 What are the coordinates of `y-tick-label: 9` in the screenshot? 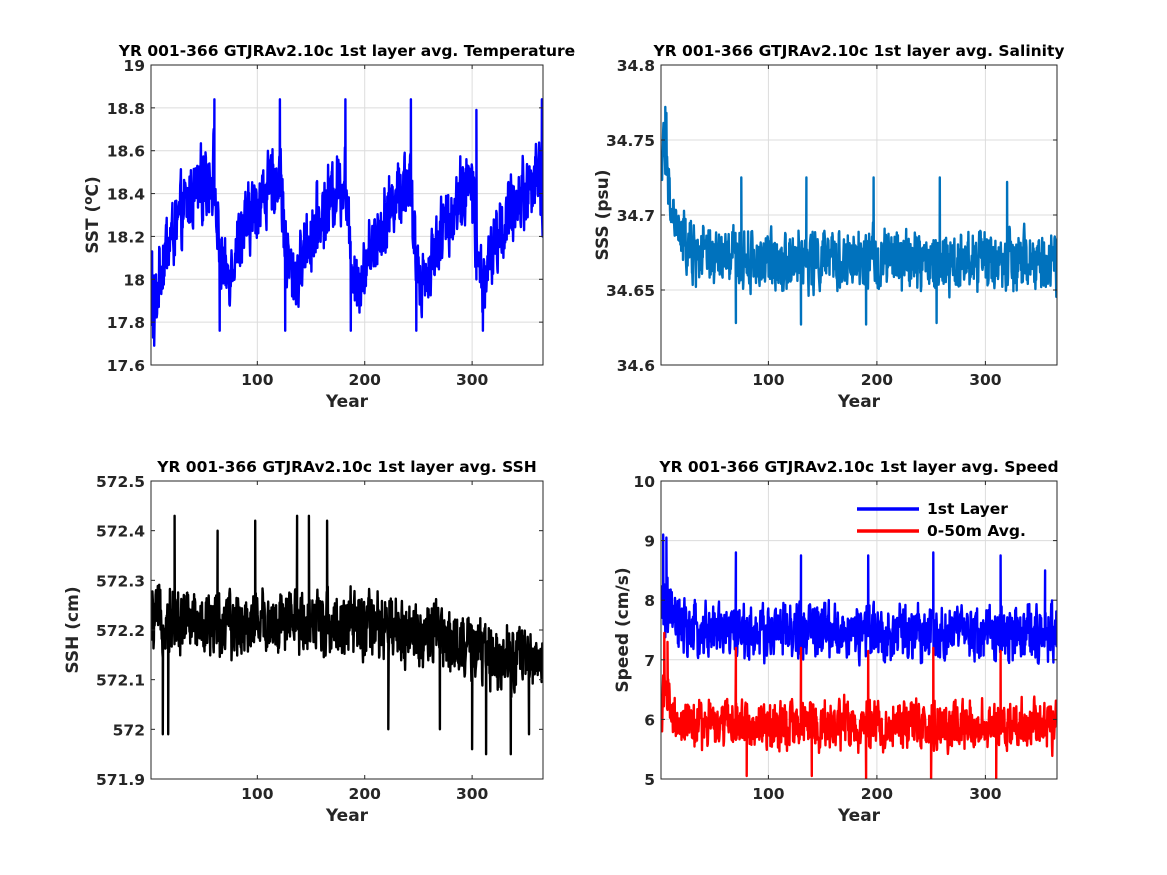 It's located at (649, 542).